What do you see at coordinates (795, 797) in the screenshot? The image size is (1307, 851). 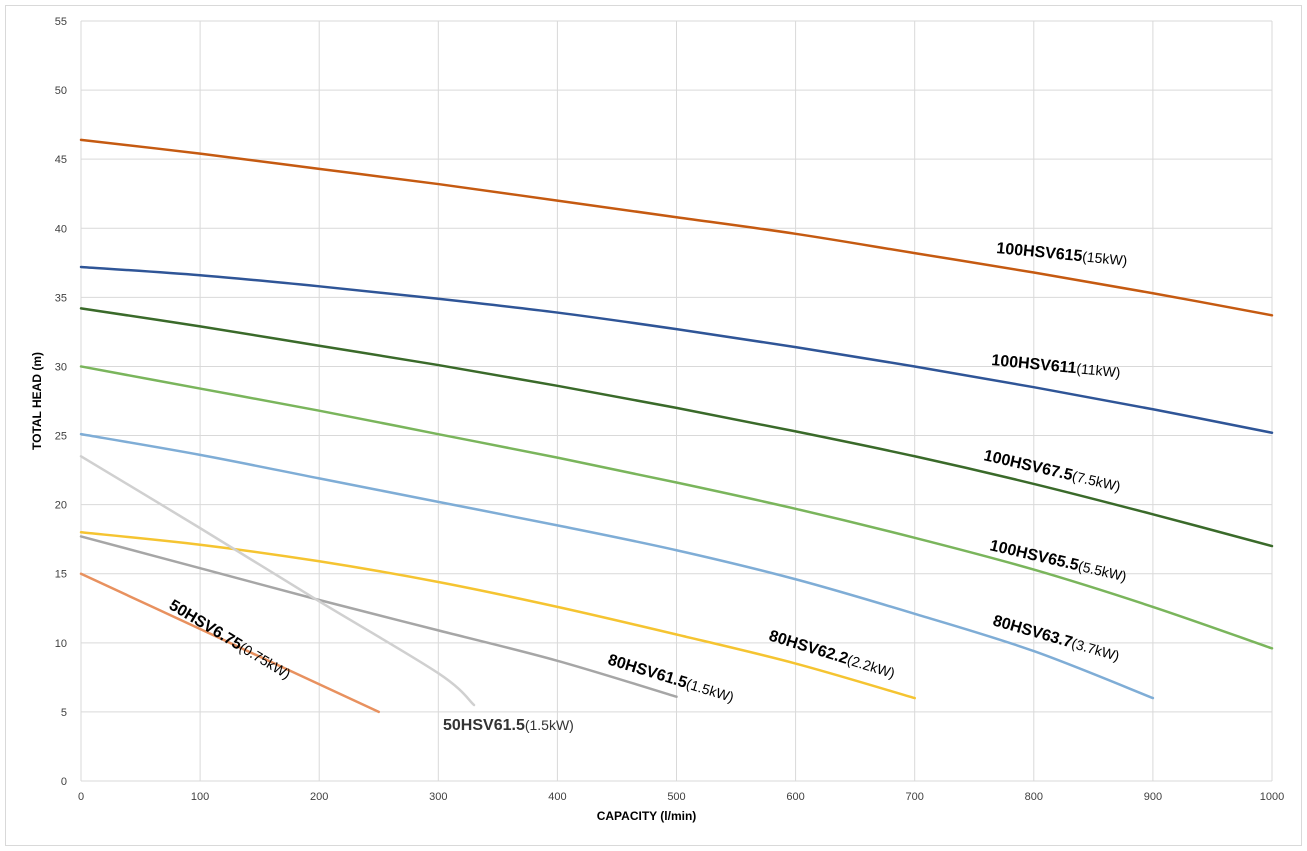 I see `x-tick-label: 600` at bounding box center [795, 797].